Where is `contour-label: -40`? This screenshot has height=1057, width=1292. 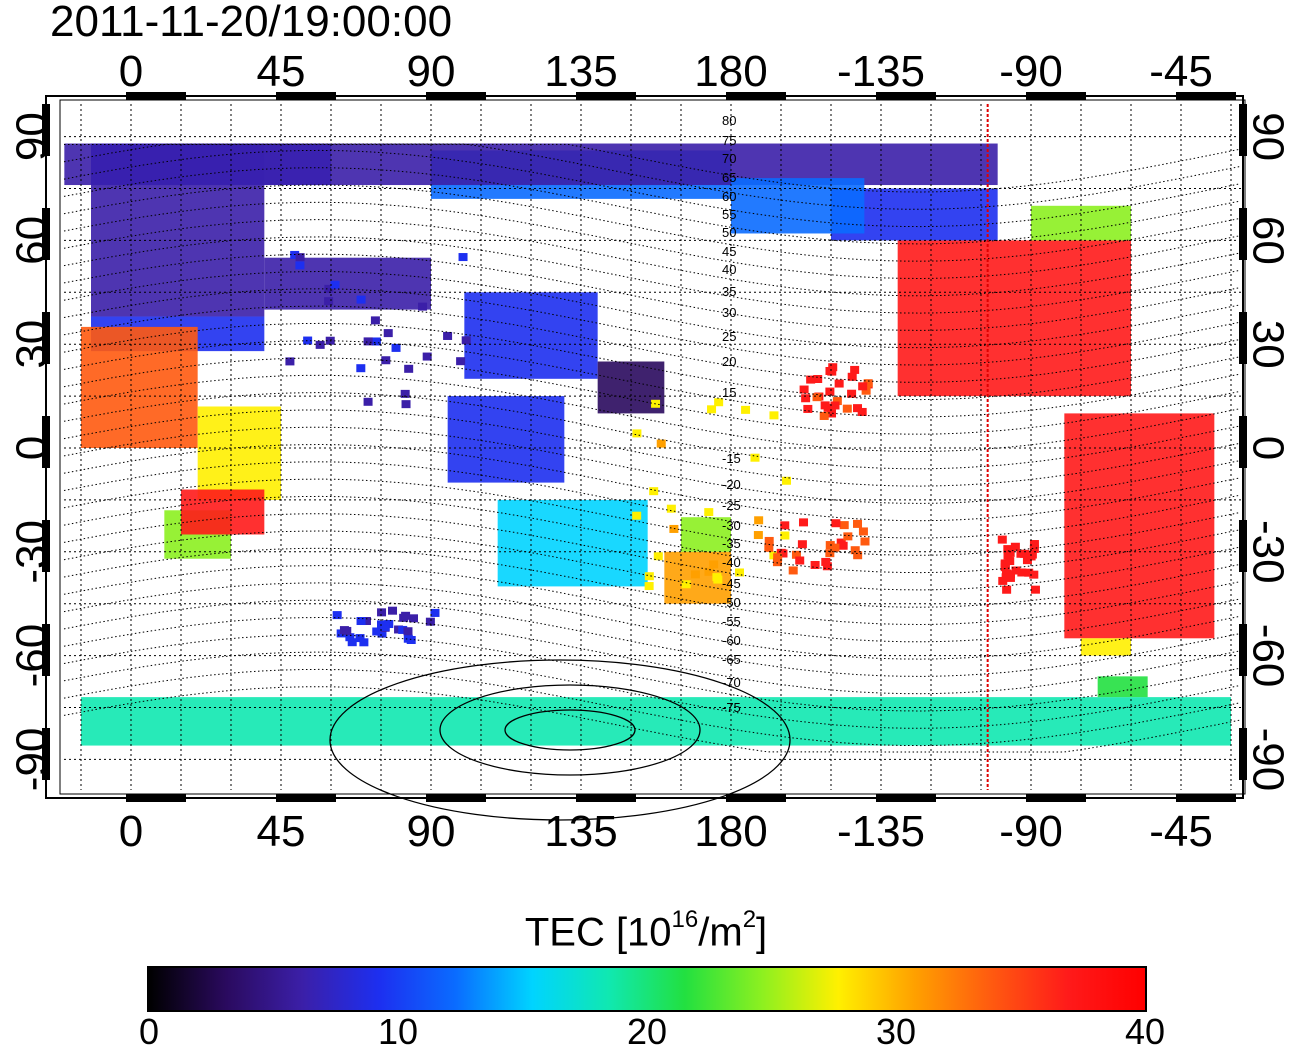 contour-label: -40 is located at coordinates (731, 562).